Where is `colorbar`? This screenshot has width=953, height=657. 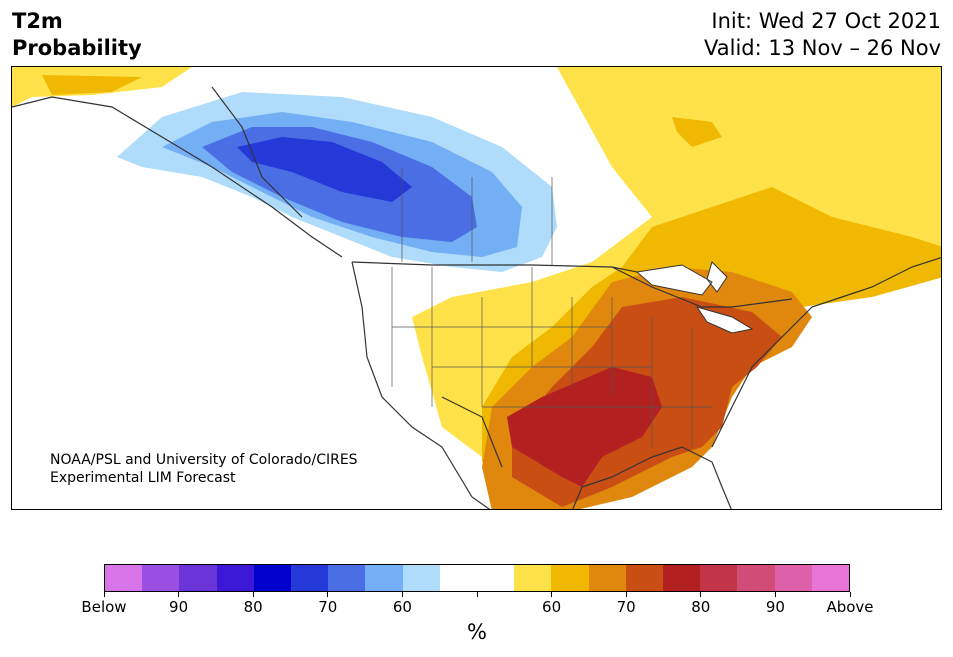
colorbar is located at coordinates (477, 578).